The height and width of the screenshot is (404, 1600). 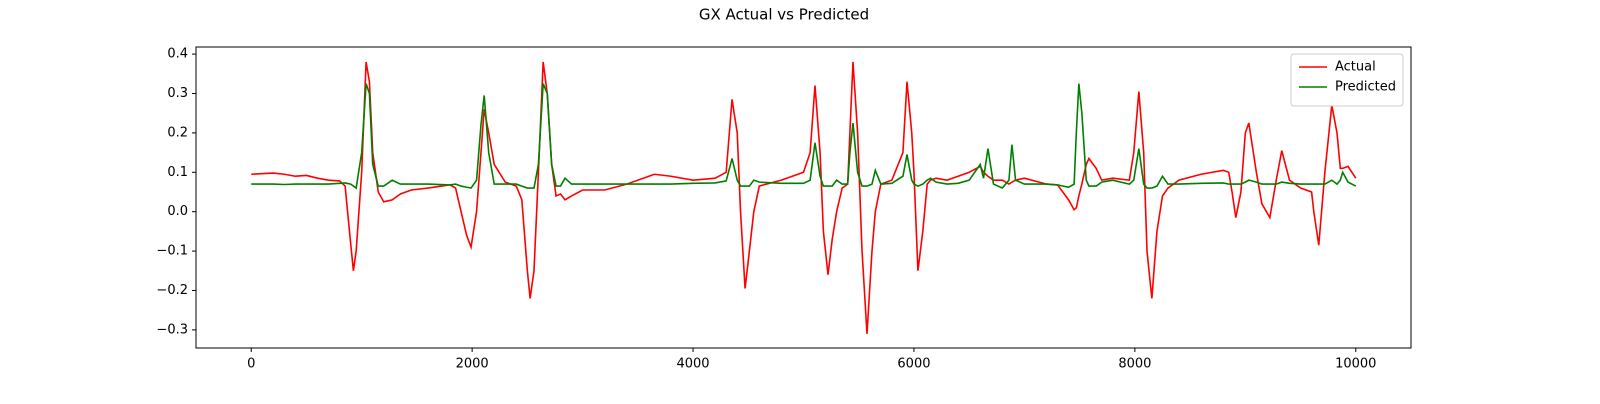 I want to click on x-tick-label: 4000, so click(x=692, y=364).